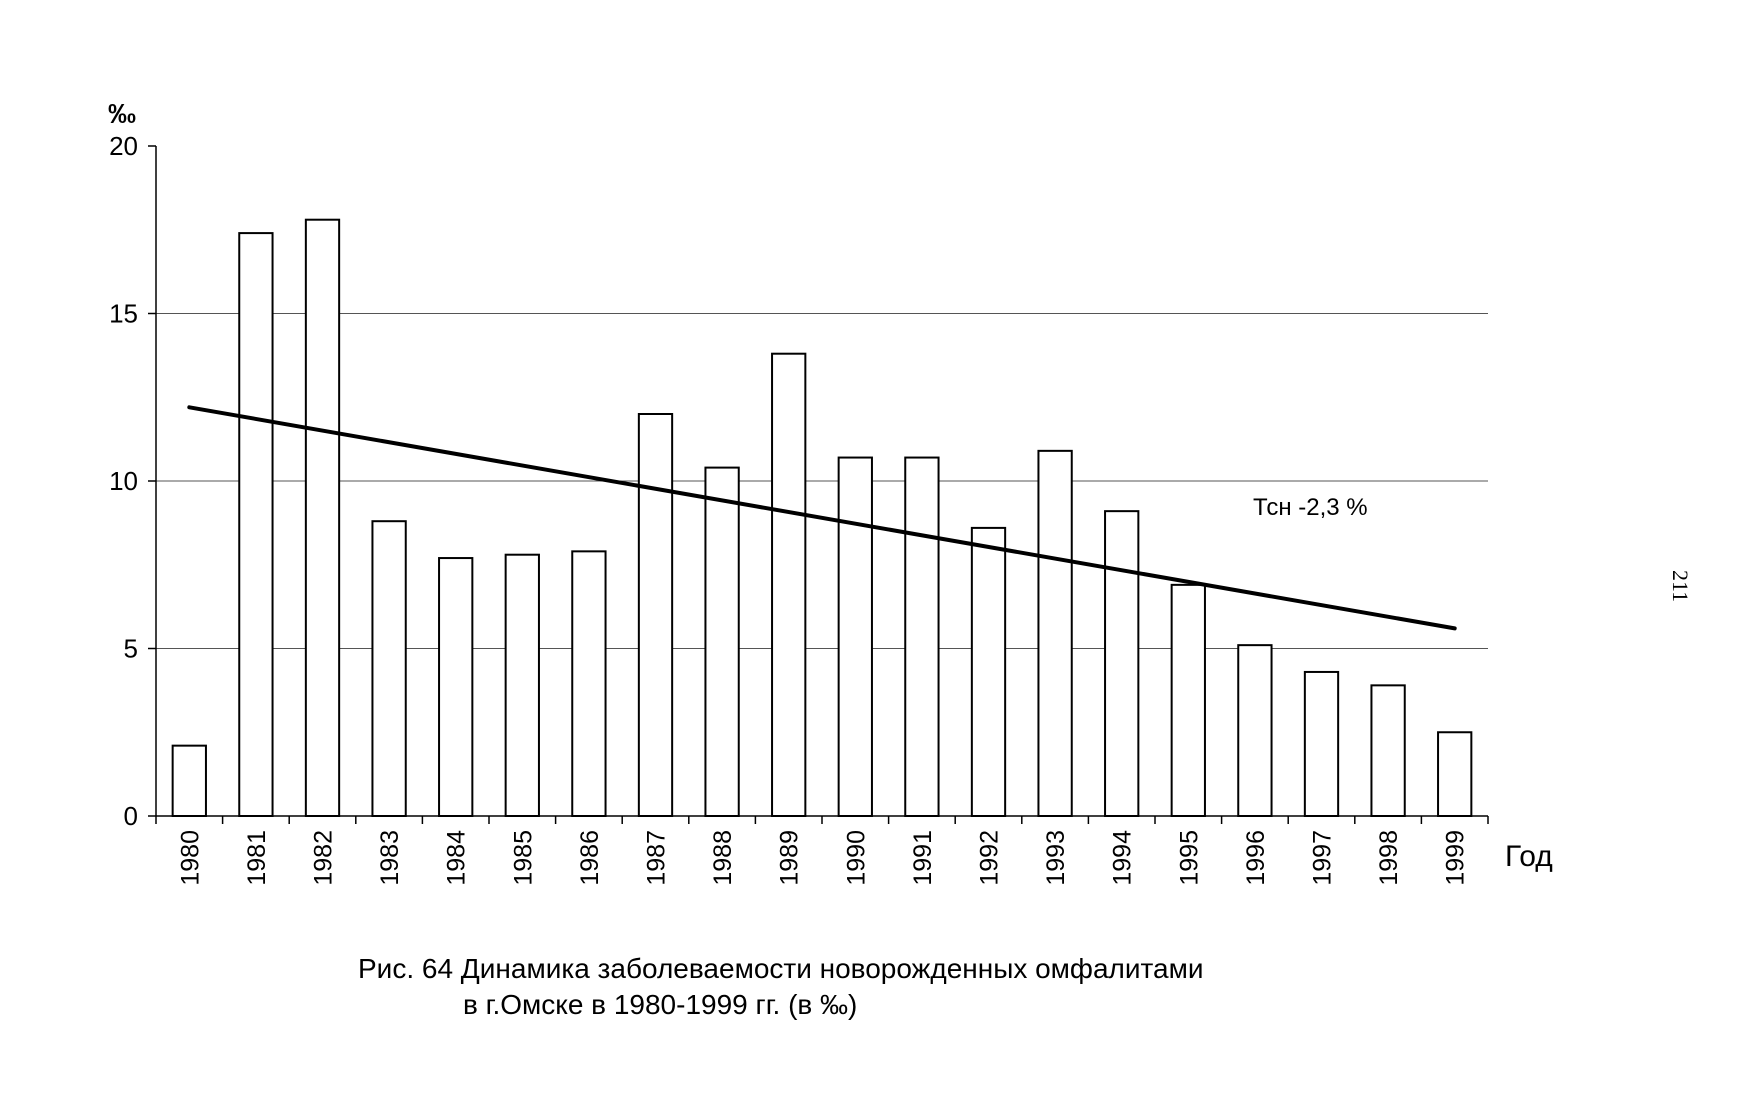 The image size is (1748, 1119). I want to click on x-tick-label: 1994, so click(1123, 858).